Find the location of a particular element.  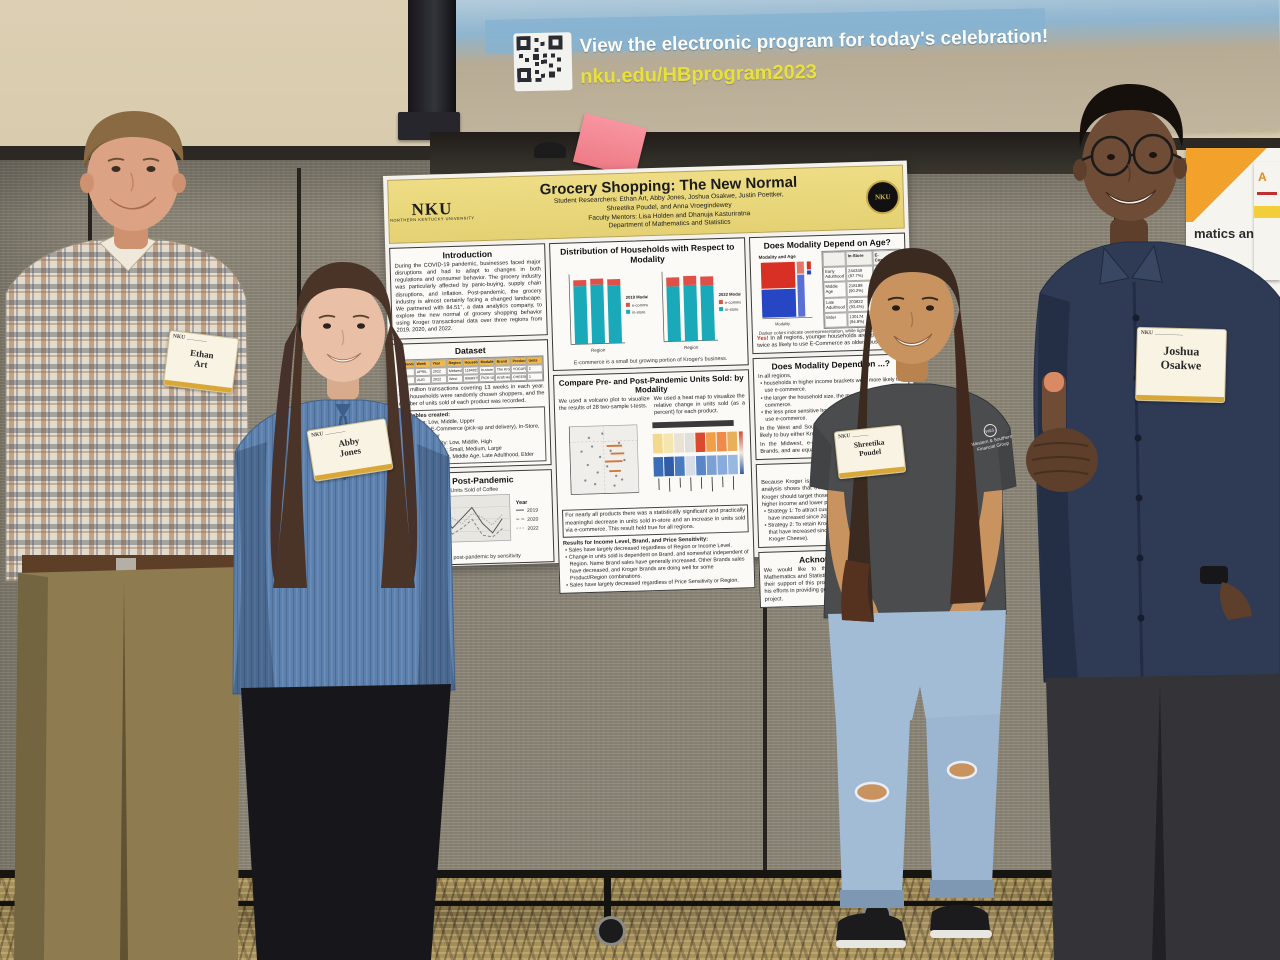

jeans-rip-right is located at coordinates (962, 770).